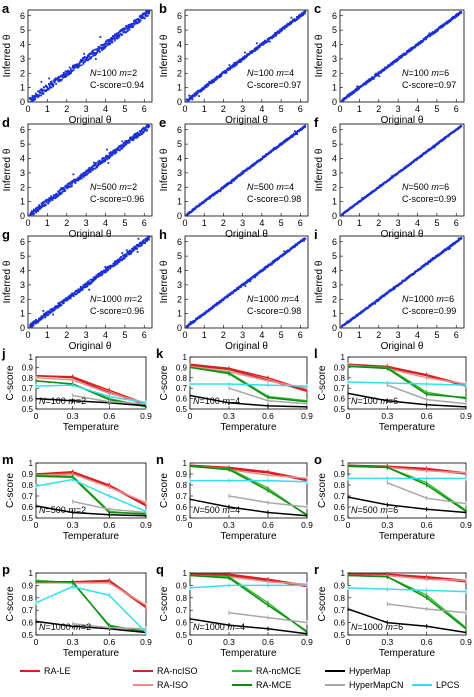  I want to click on x-tick-label: 5, so click(124, 223).